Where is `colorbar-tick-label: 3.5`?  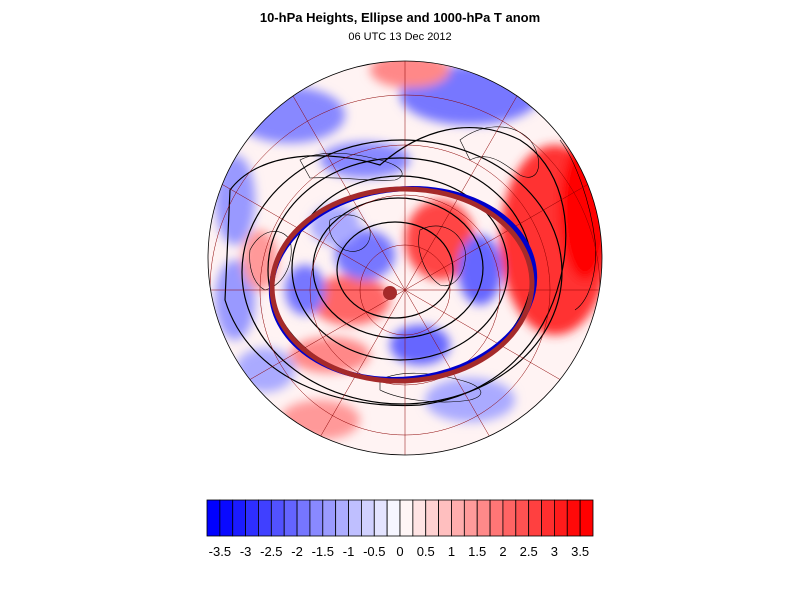
colorbar-tick-label: 3.5 is located at coordinates (580, 551).